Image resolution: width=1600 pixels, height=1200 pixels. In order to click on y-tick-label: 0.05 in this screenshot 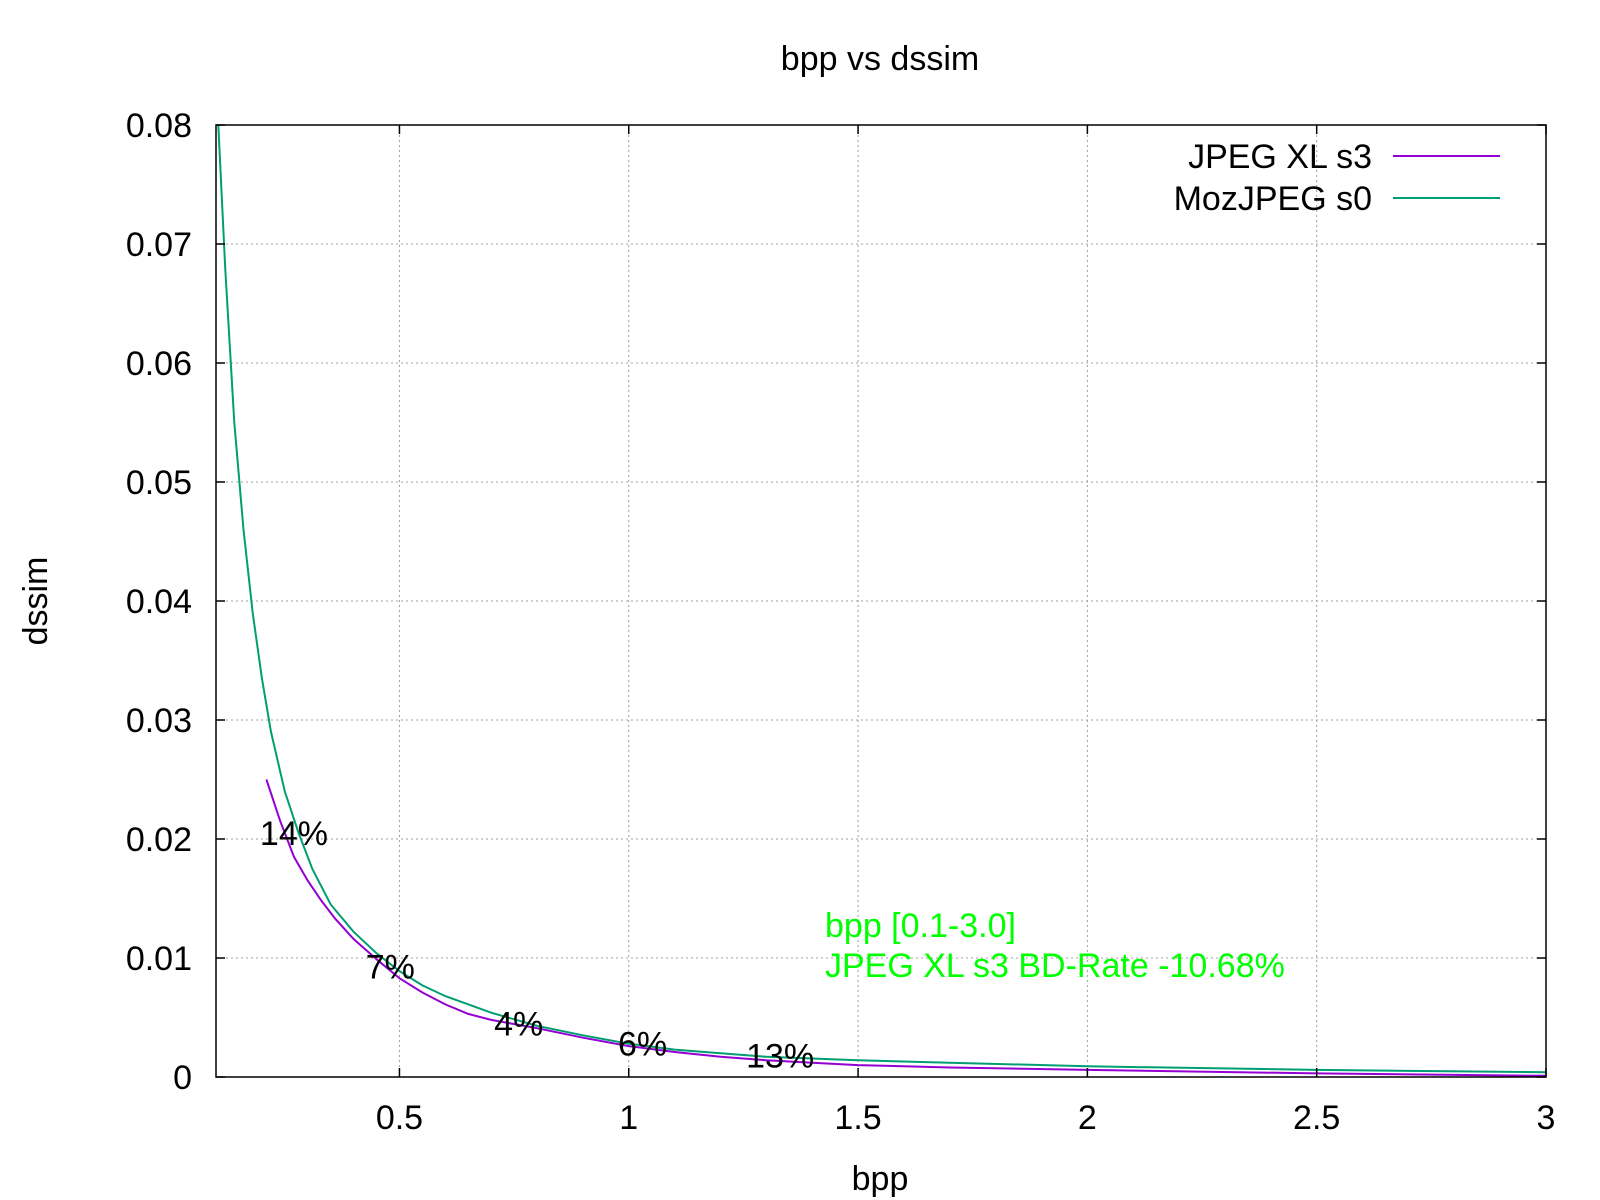, I will do `click(159, 483)`.